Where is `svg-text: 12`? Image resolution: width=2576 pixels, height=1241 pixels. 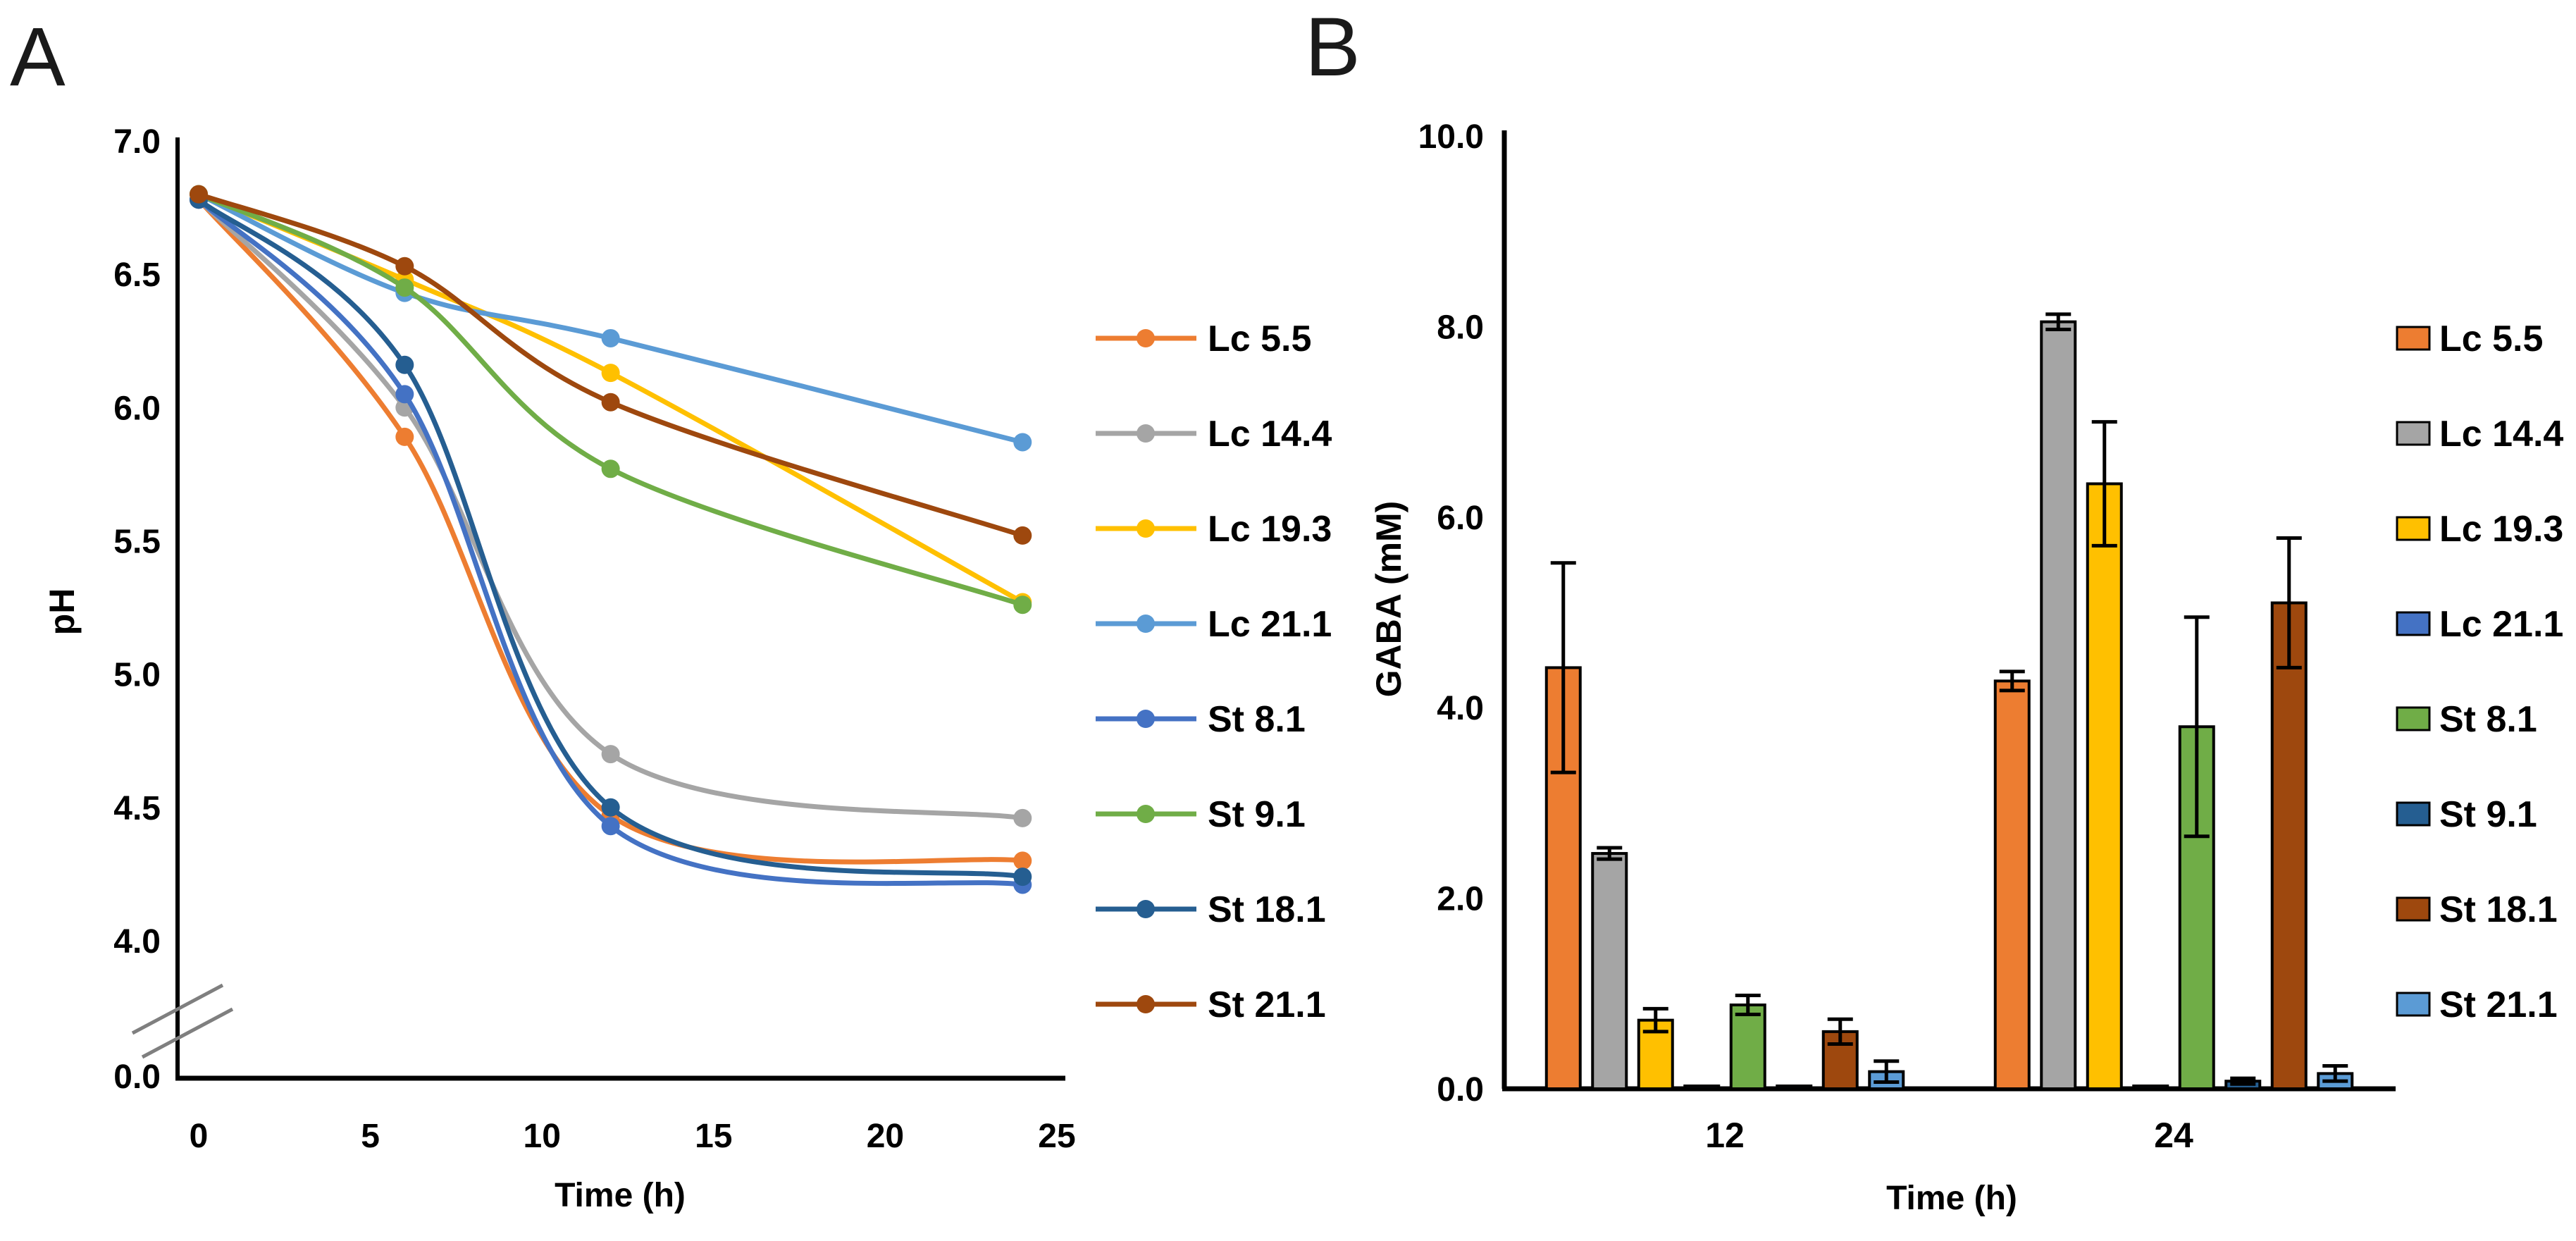 svg-text: 12 is located at coordinates (1725, 1135).